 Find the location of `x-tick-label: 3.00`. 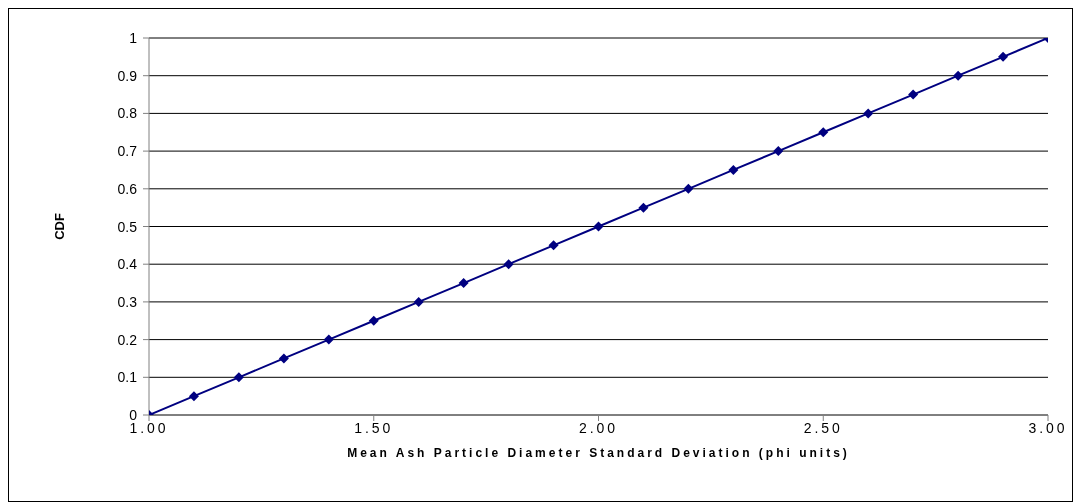

x-tick-label: 3.00 is located at coordinates (1048, 427).